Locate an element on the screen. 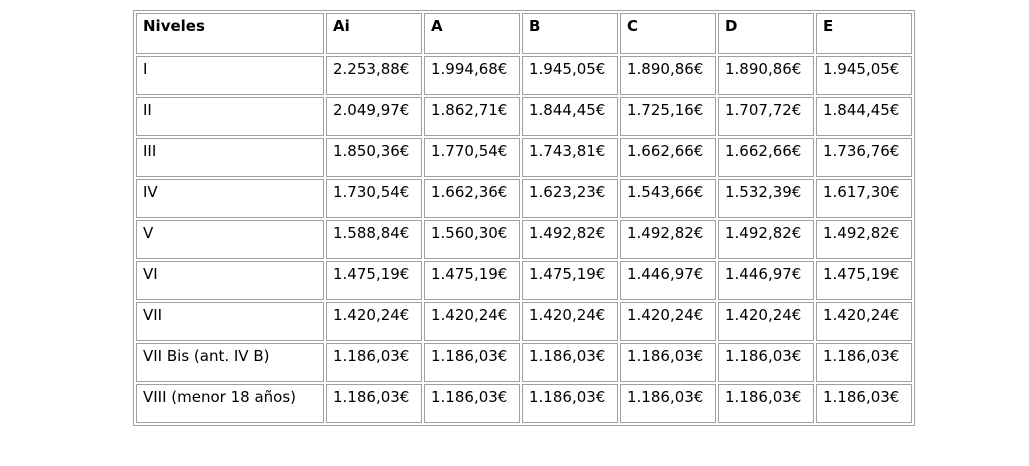  value-cell: 1.560,30€ is located at coordinates (472, 239).